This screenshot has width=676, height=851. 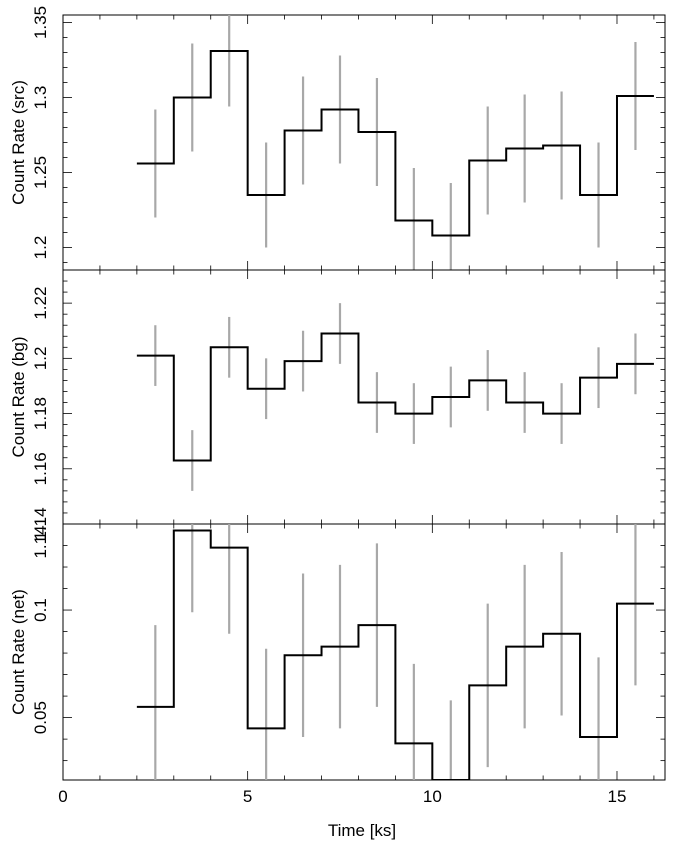 I want to click on y-tick-label: 1.35, so click(x=40, y=22).